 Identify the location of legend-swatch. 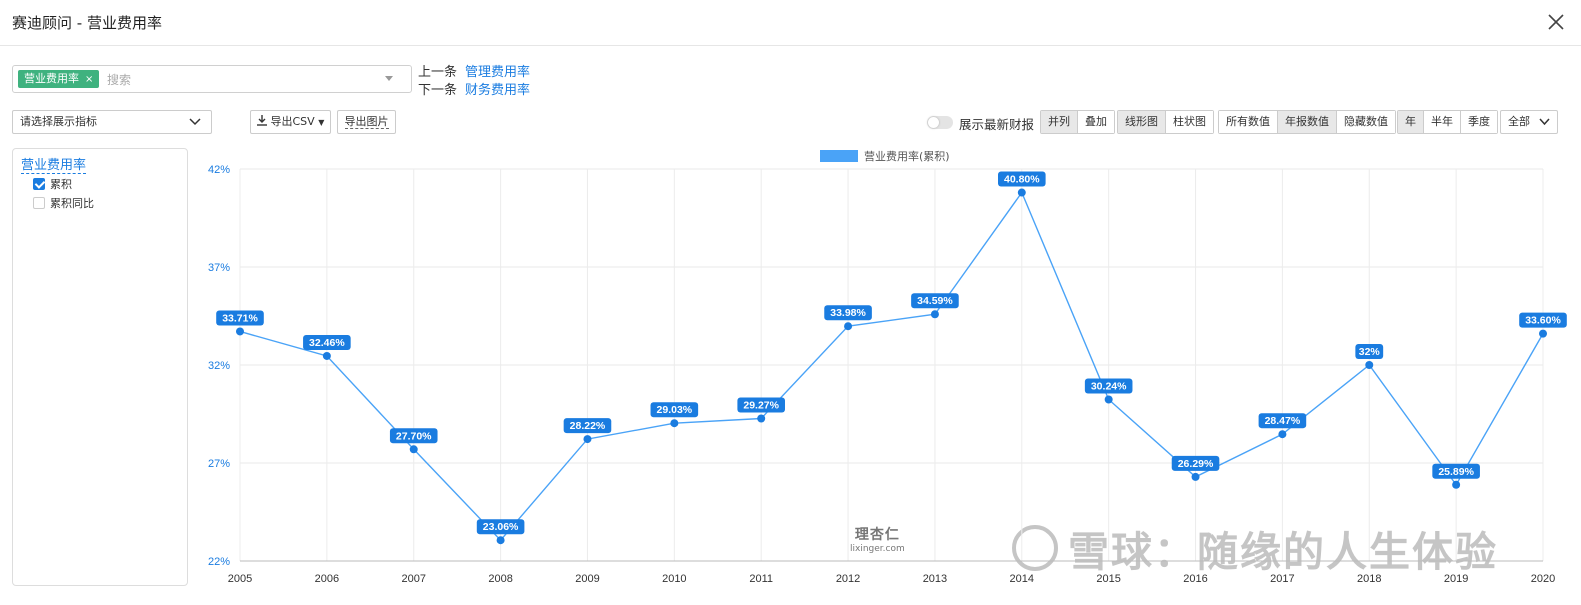
(839, 156).